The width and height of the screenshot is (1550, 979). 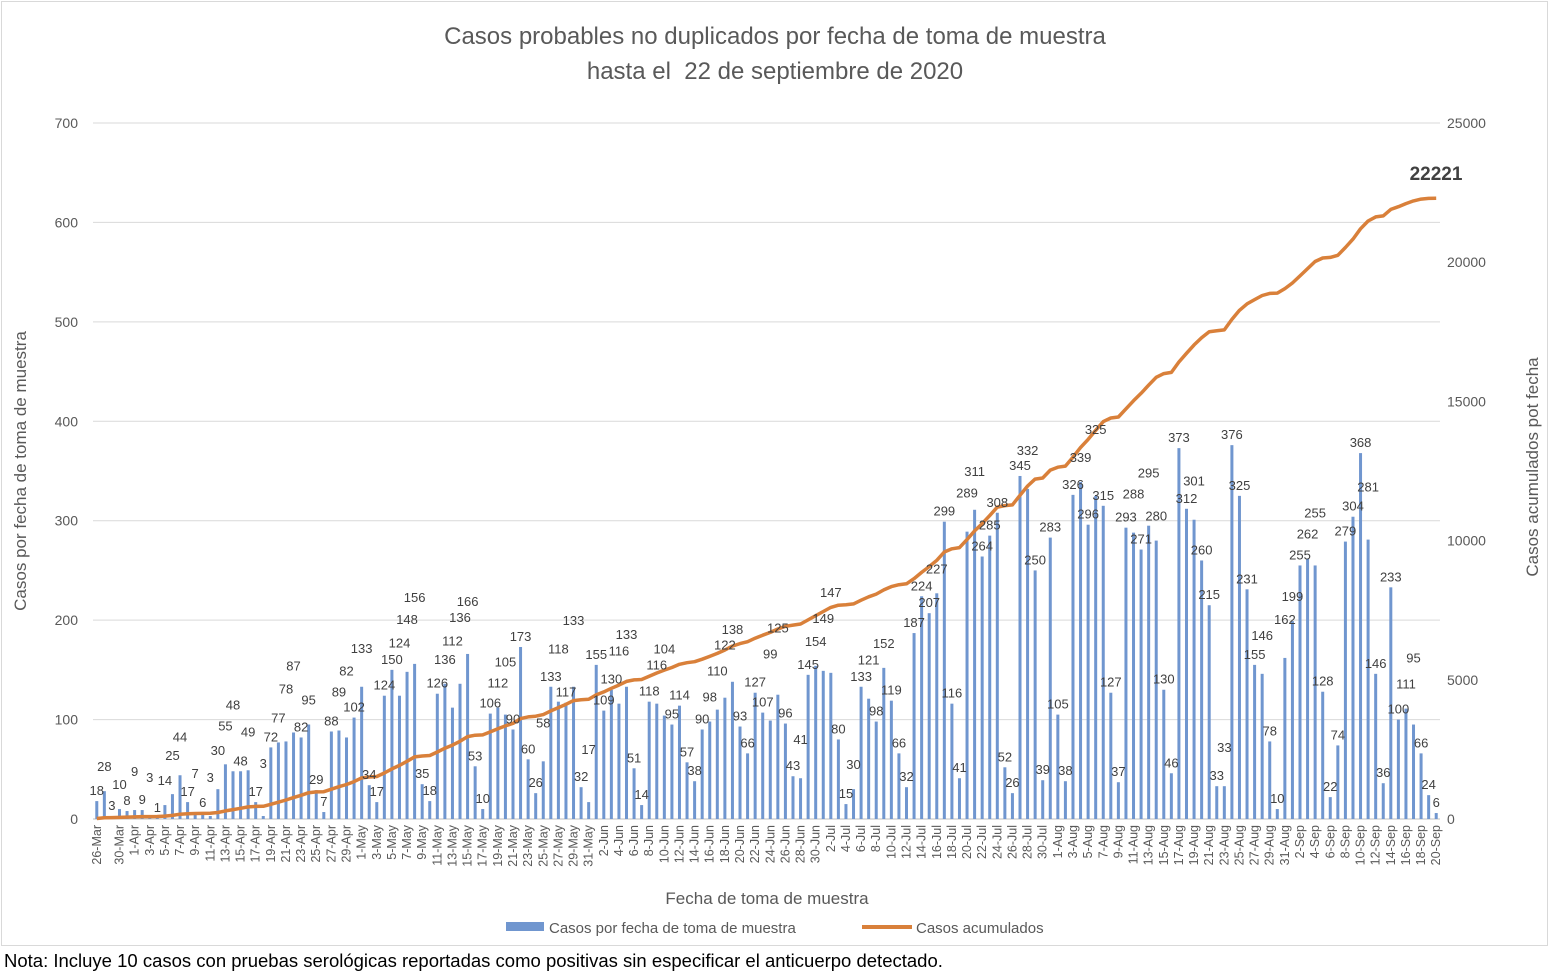 What do you see at coordinates (1224, 747) in the screenshot?
I see `bar-data-label: 33` at bounding box center [1224, 747].